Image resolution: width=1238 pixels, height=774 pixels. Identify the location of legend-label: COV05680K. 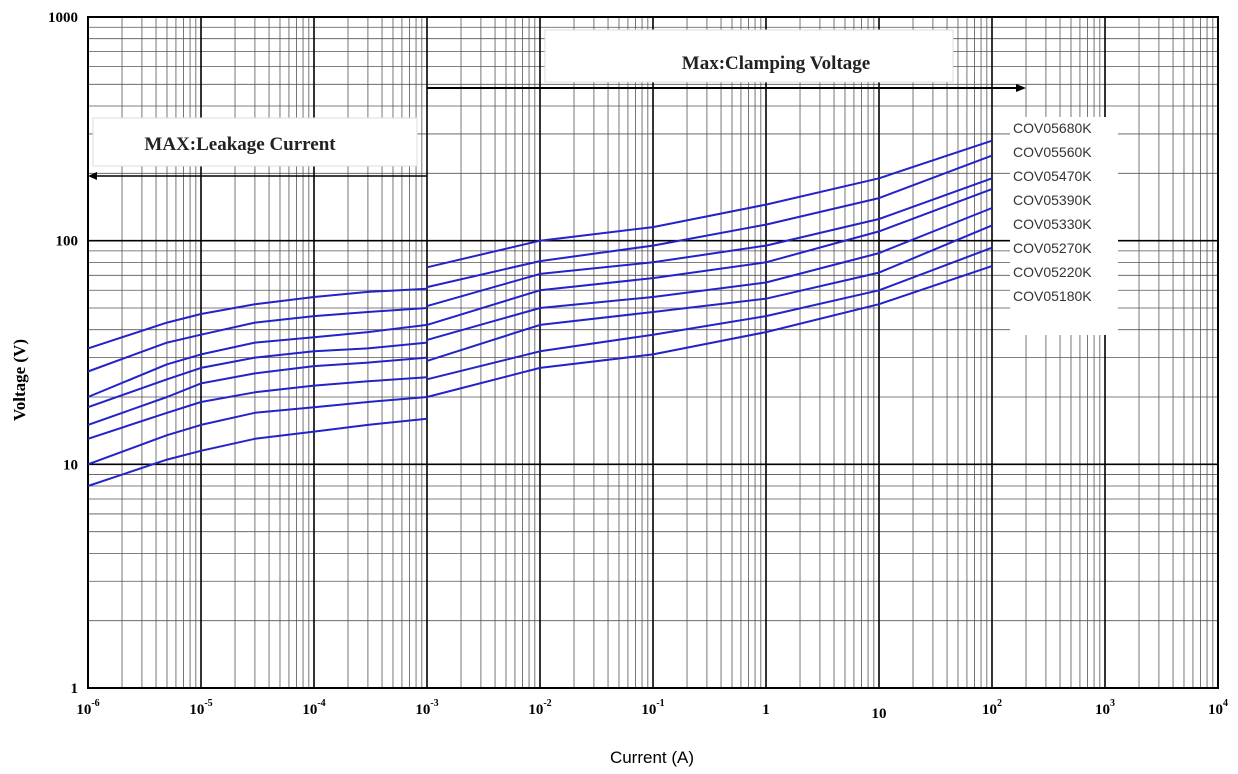
(1052, 128).